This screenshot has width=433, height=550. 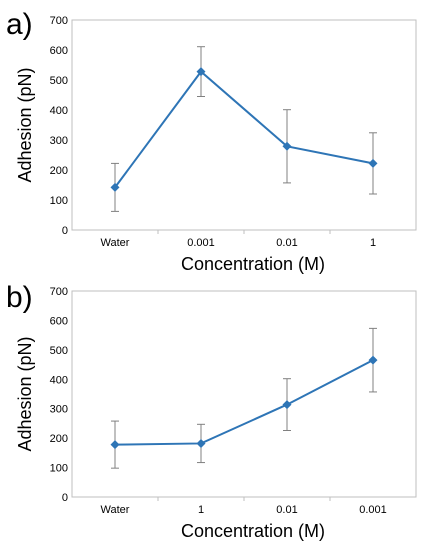 What do you see at coordinates (59, 395) in the screenshot?
I see `panel-b-y-tick-labels: 0 100 200 300 400 500 600 700` at bounding box center [59, 395].